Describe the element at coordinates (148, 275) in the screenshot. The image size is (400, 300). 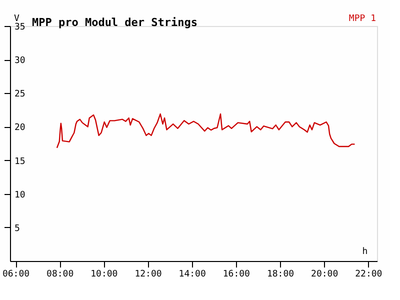
I see `x-tick-label: 12:00` at that location.